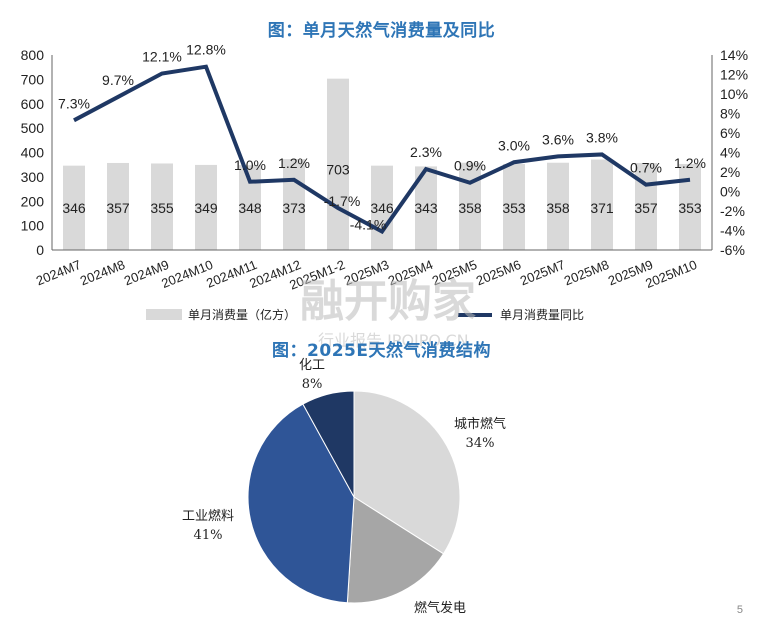  I want to click on bar-2024M8, so click(118, 206).